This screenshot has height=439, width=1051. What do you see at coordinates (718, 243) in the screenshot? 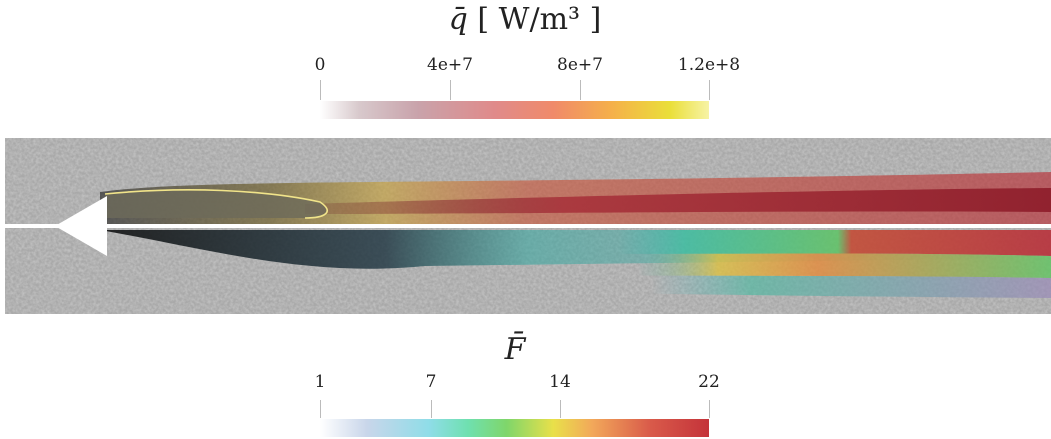
I see `lower-band-upper` at bounding box center [718, 243].